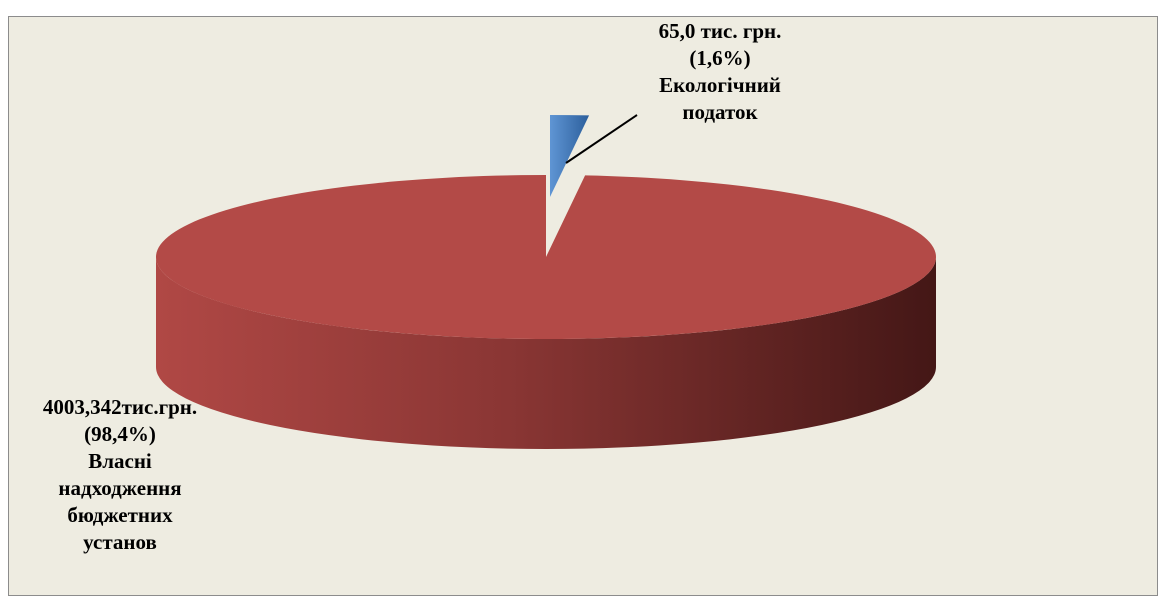 The image size is (1165, 602). Describe the element at coordinates (120, 407) in the screenshot. I see `slice-label-value: 4003,342тис.грн.` at that location.